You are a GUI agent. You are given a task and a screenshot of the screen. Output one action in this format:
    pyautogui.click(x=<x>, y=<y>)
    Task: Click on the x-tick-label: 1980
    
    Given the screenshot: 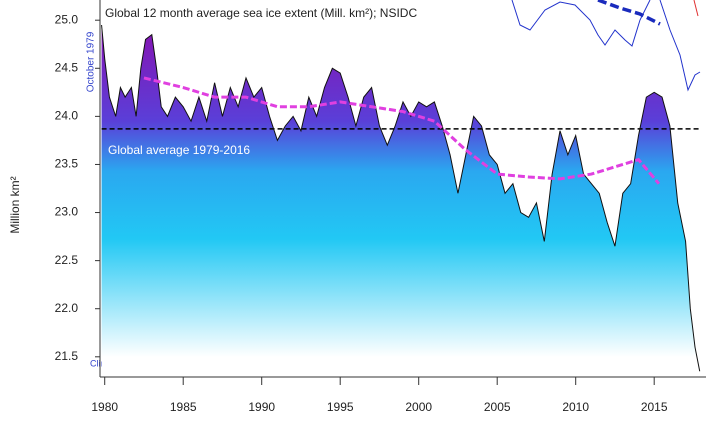 What is the action you would take?
    pyautogui.click(x=104, y=407)
    